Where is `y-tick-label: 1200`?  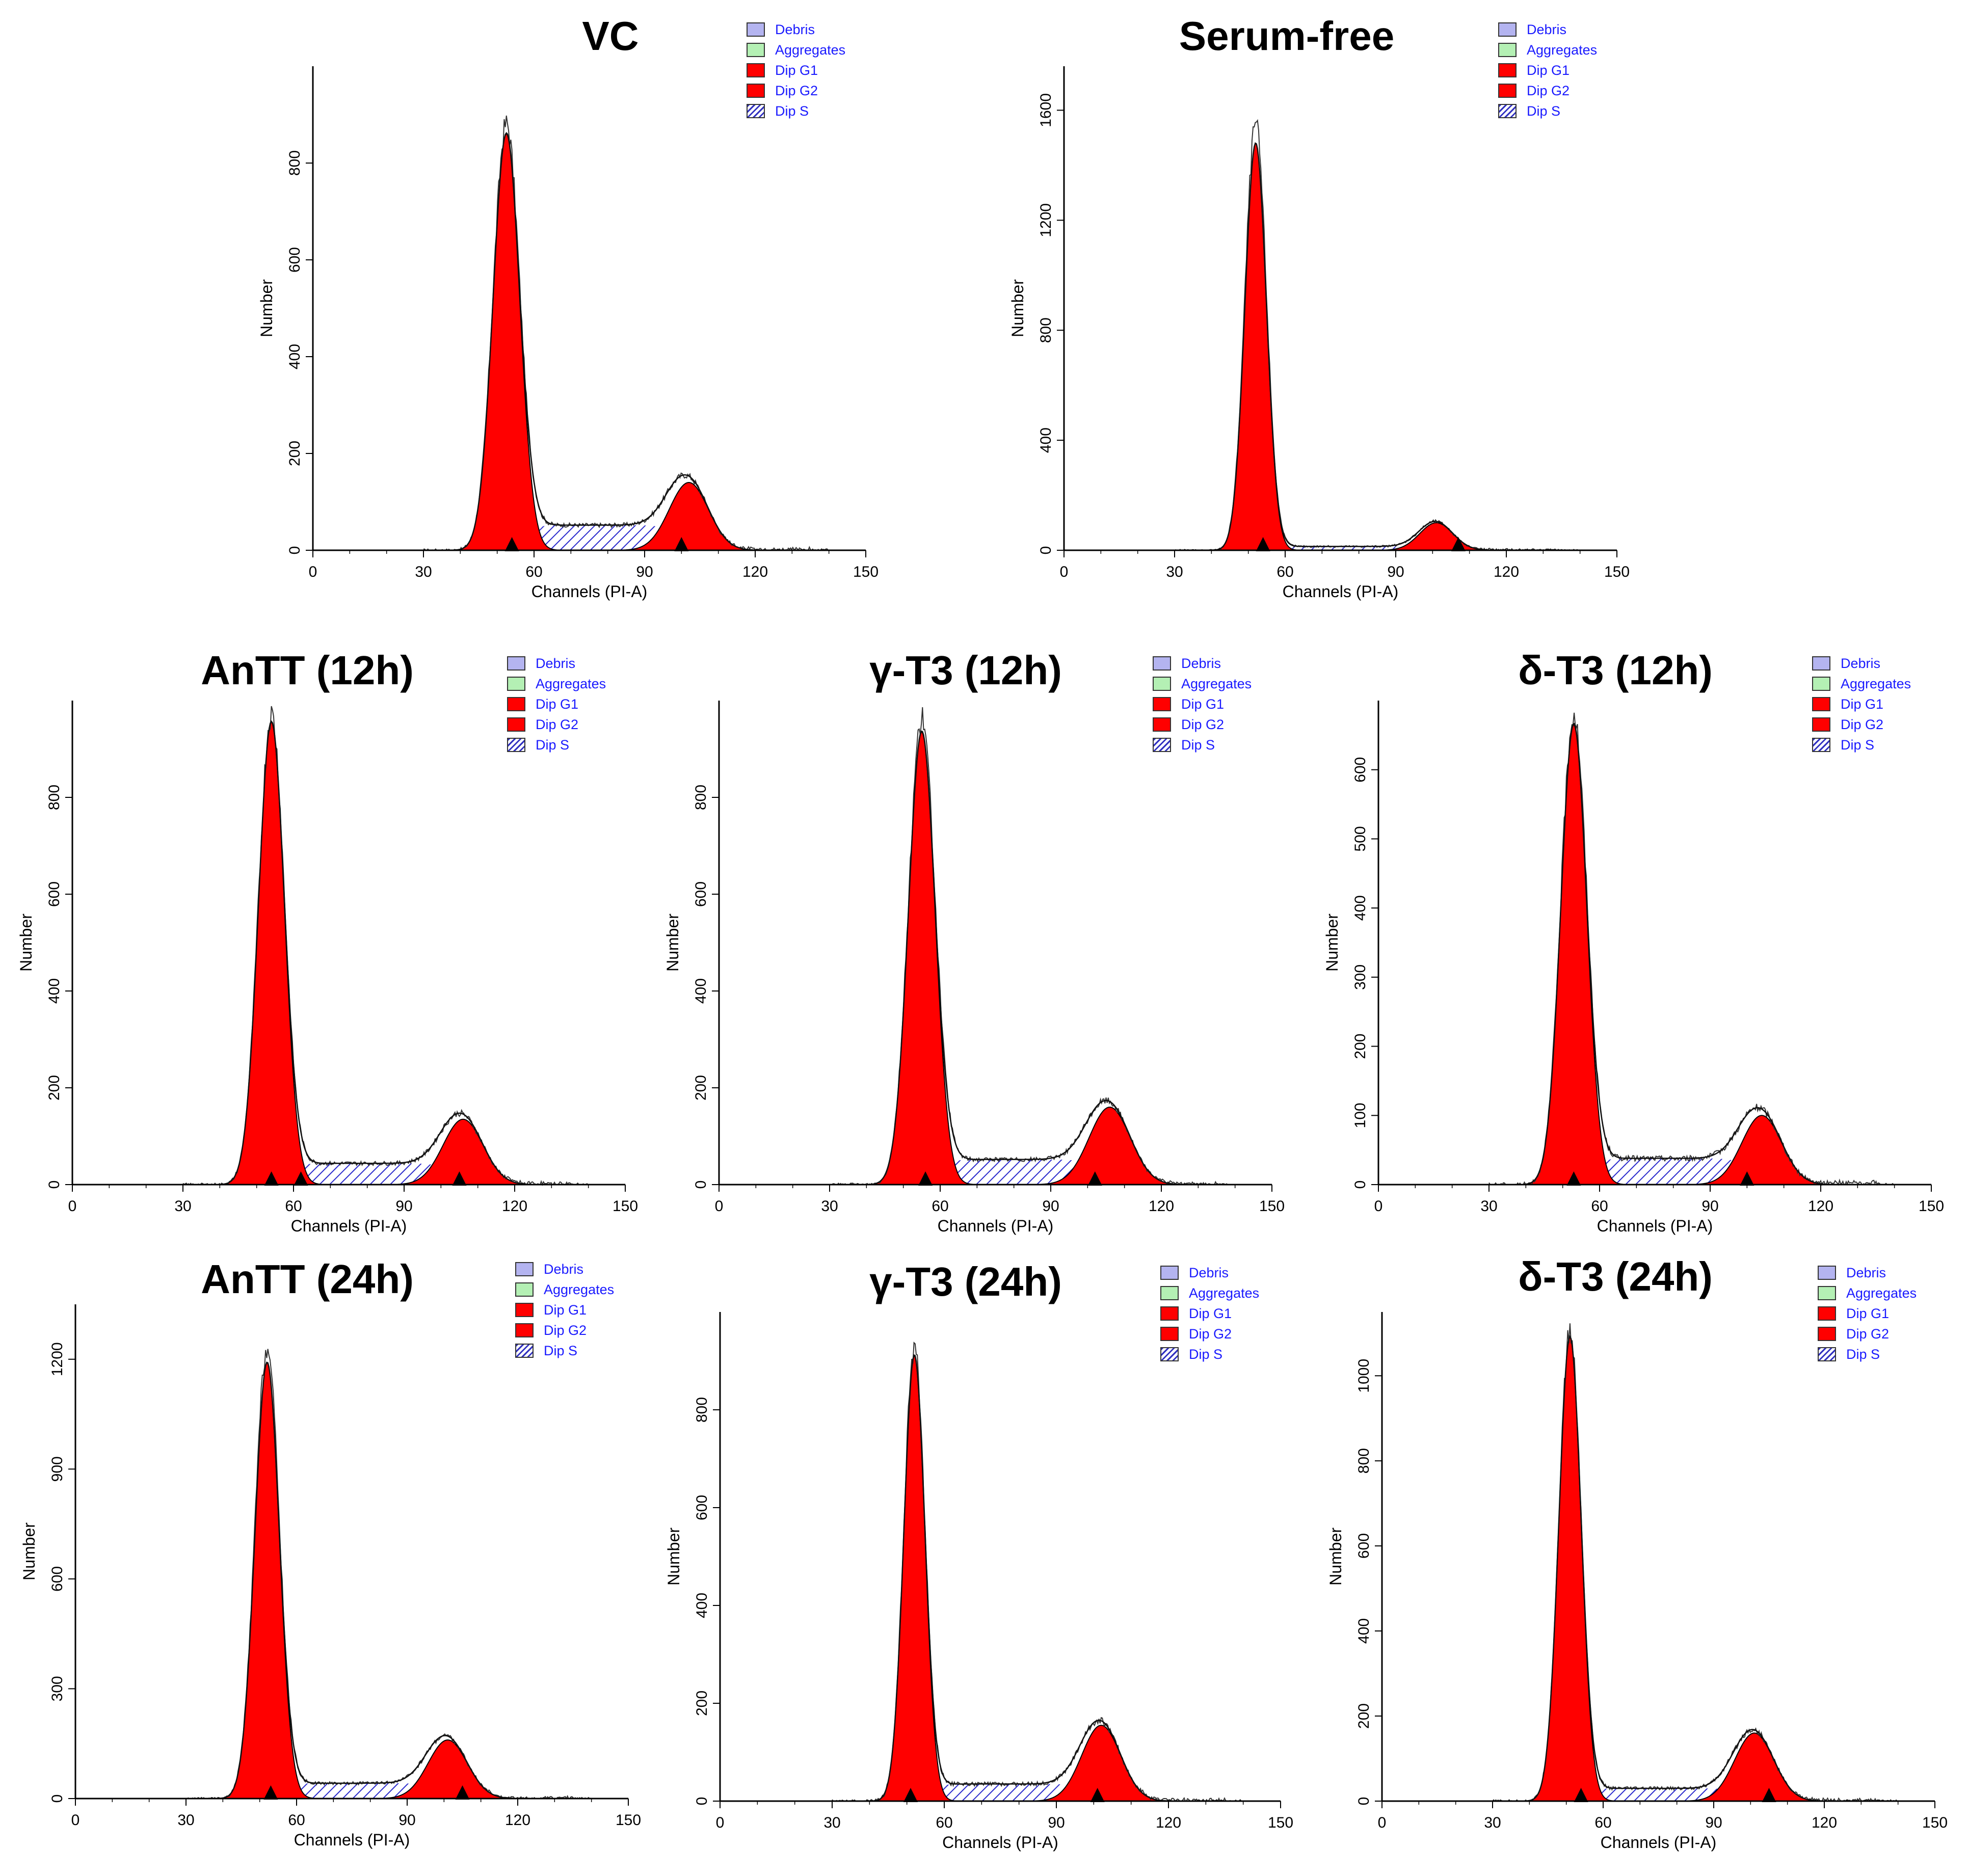
y-tick-label: 1200 is located at coordinates (57, 1359).